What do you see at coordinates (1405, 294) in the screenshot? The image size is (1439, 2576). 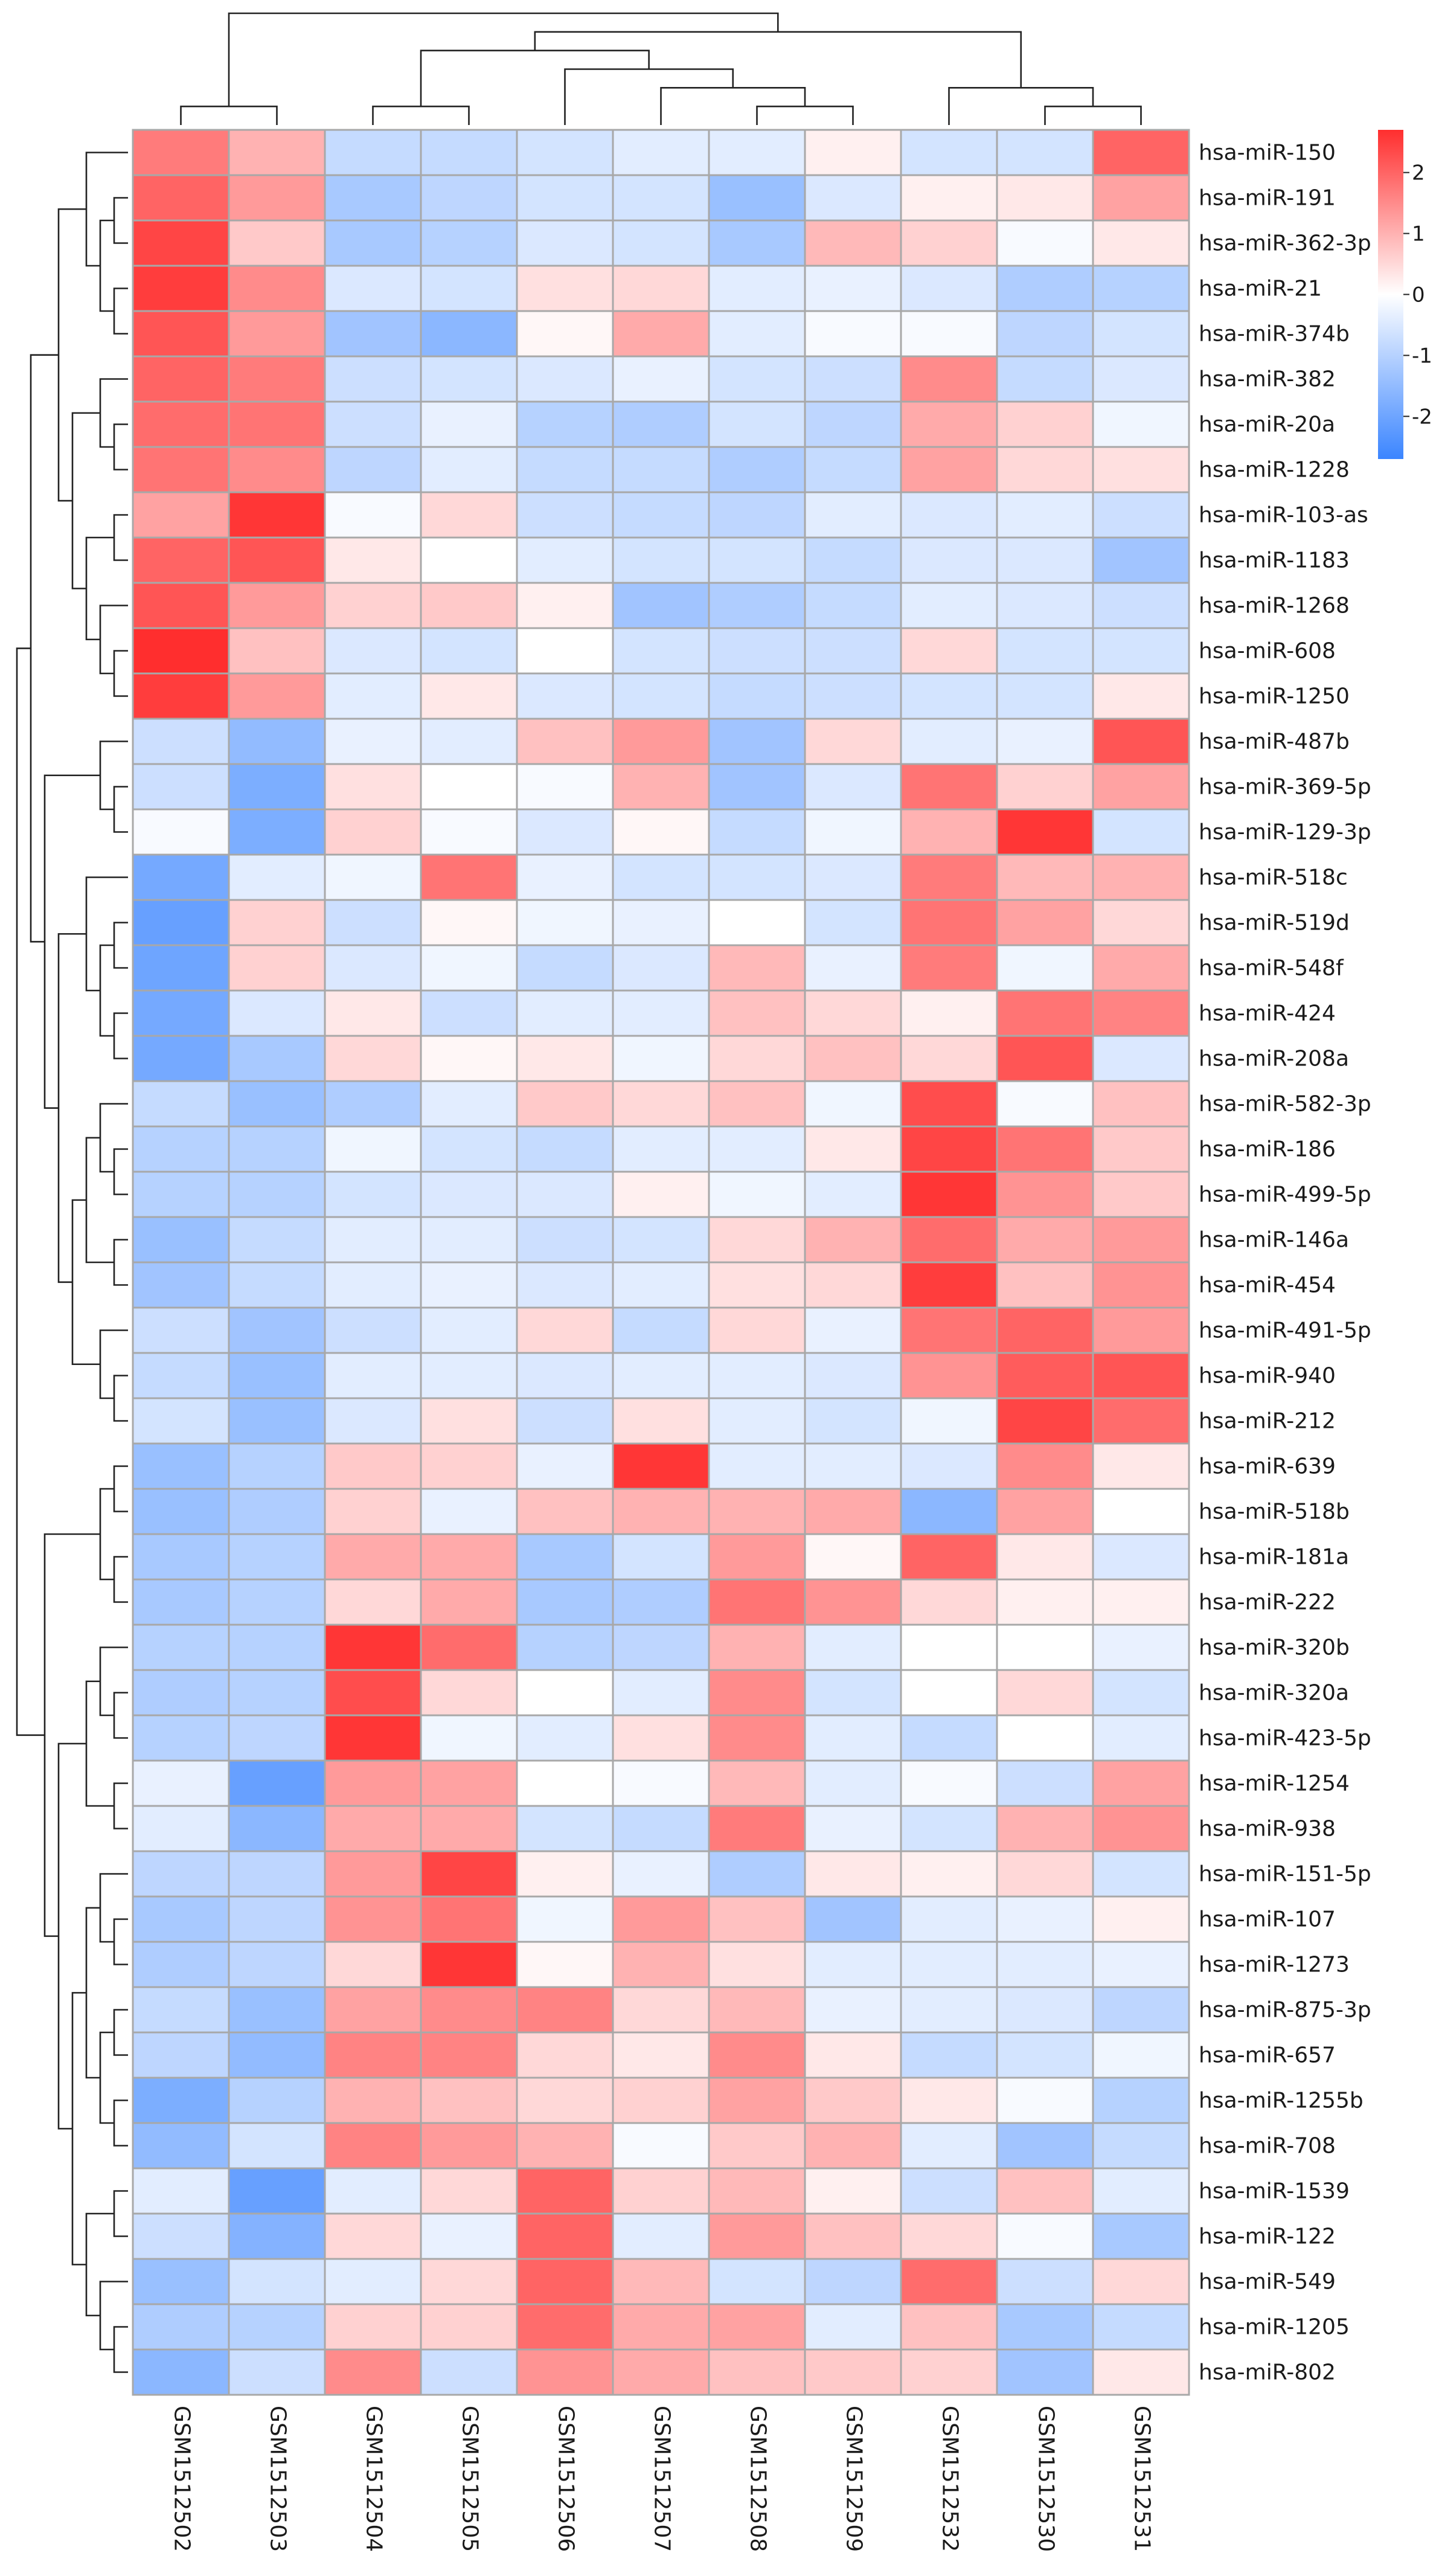 I see `colorbar: 2 1 0 -1 -2` at bounding box center [1405, 294].